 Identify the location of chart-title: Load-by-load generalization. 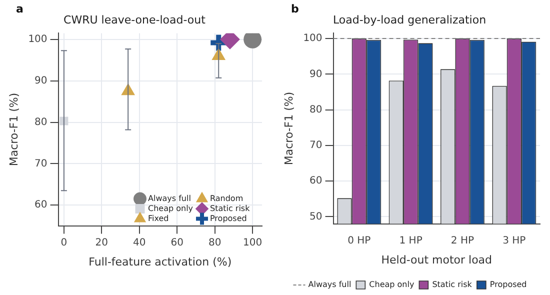
(409, 19).